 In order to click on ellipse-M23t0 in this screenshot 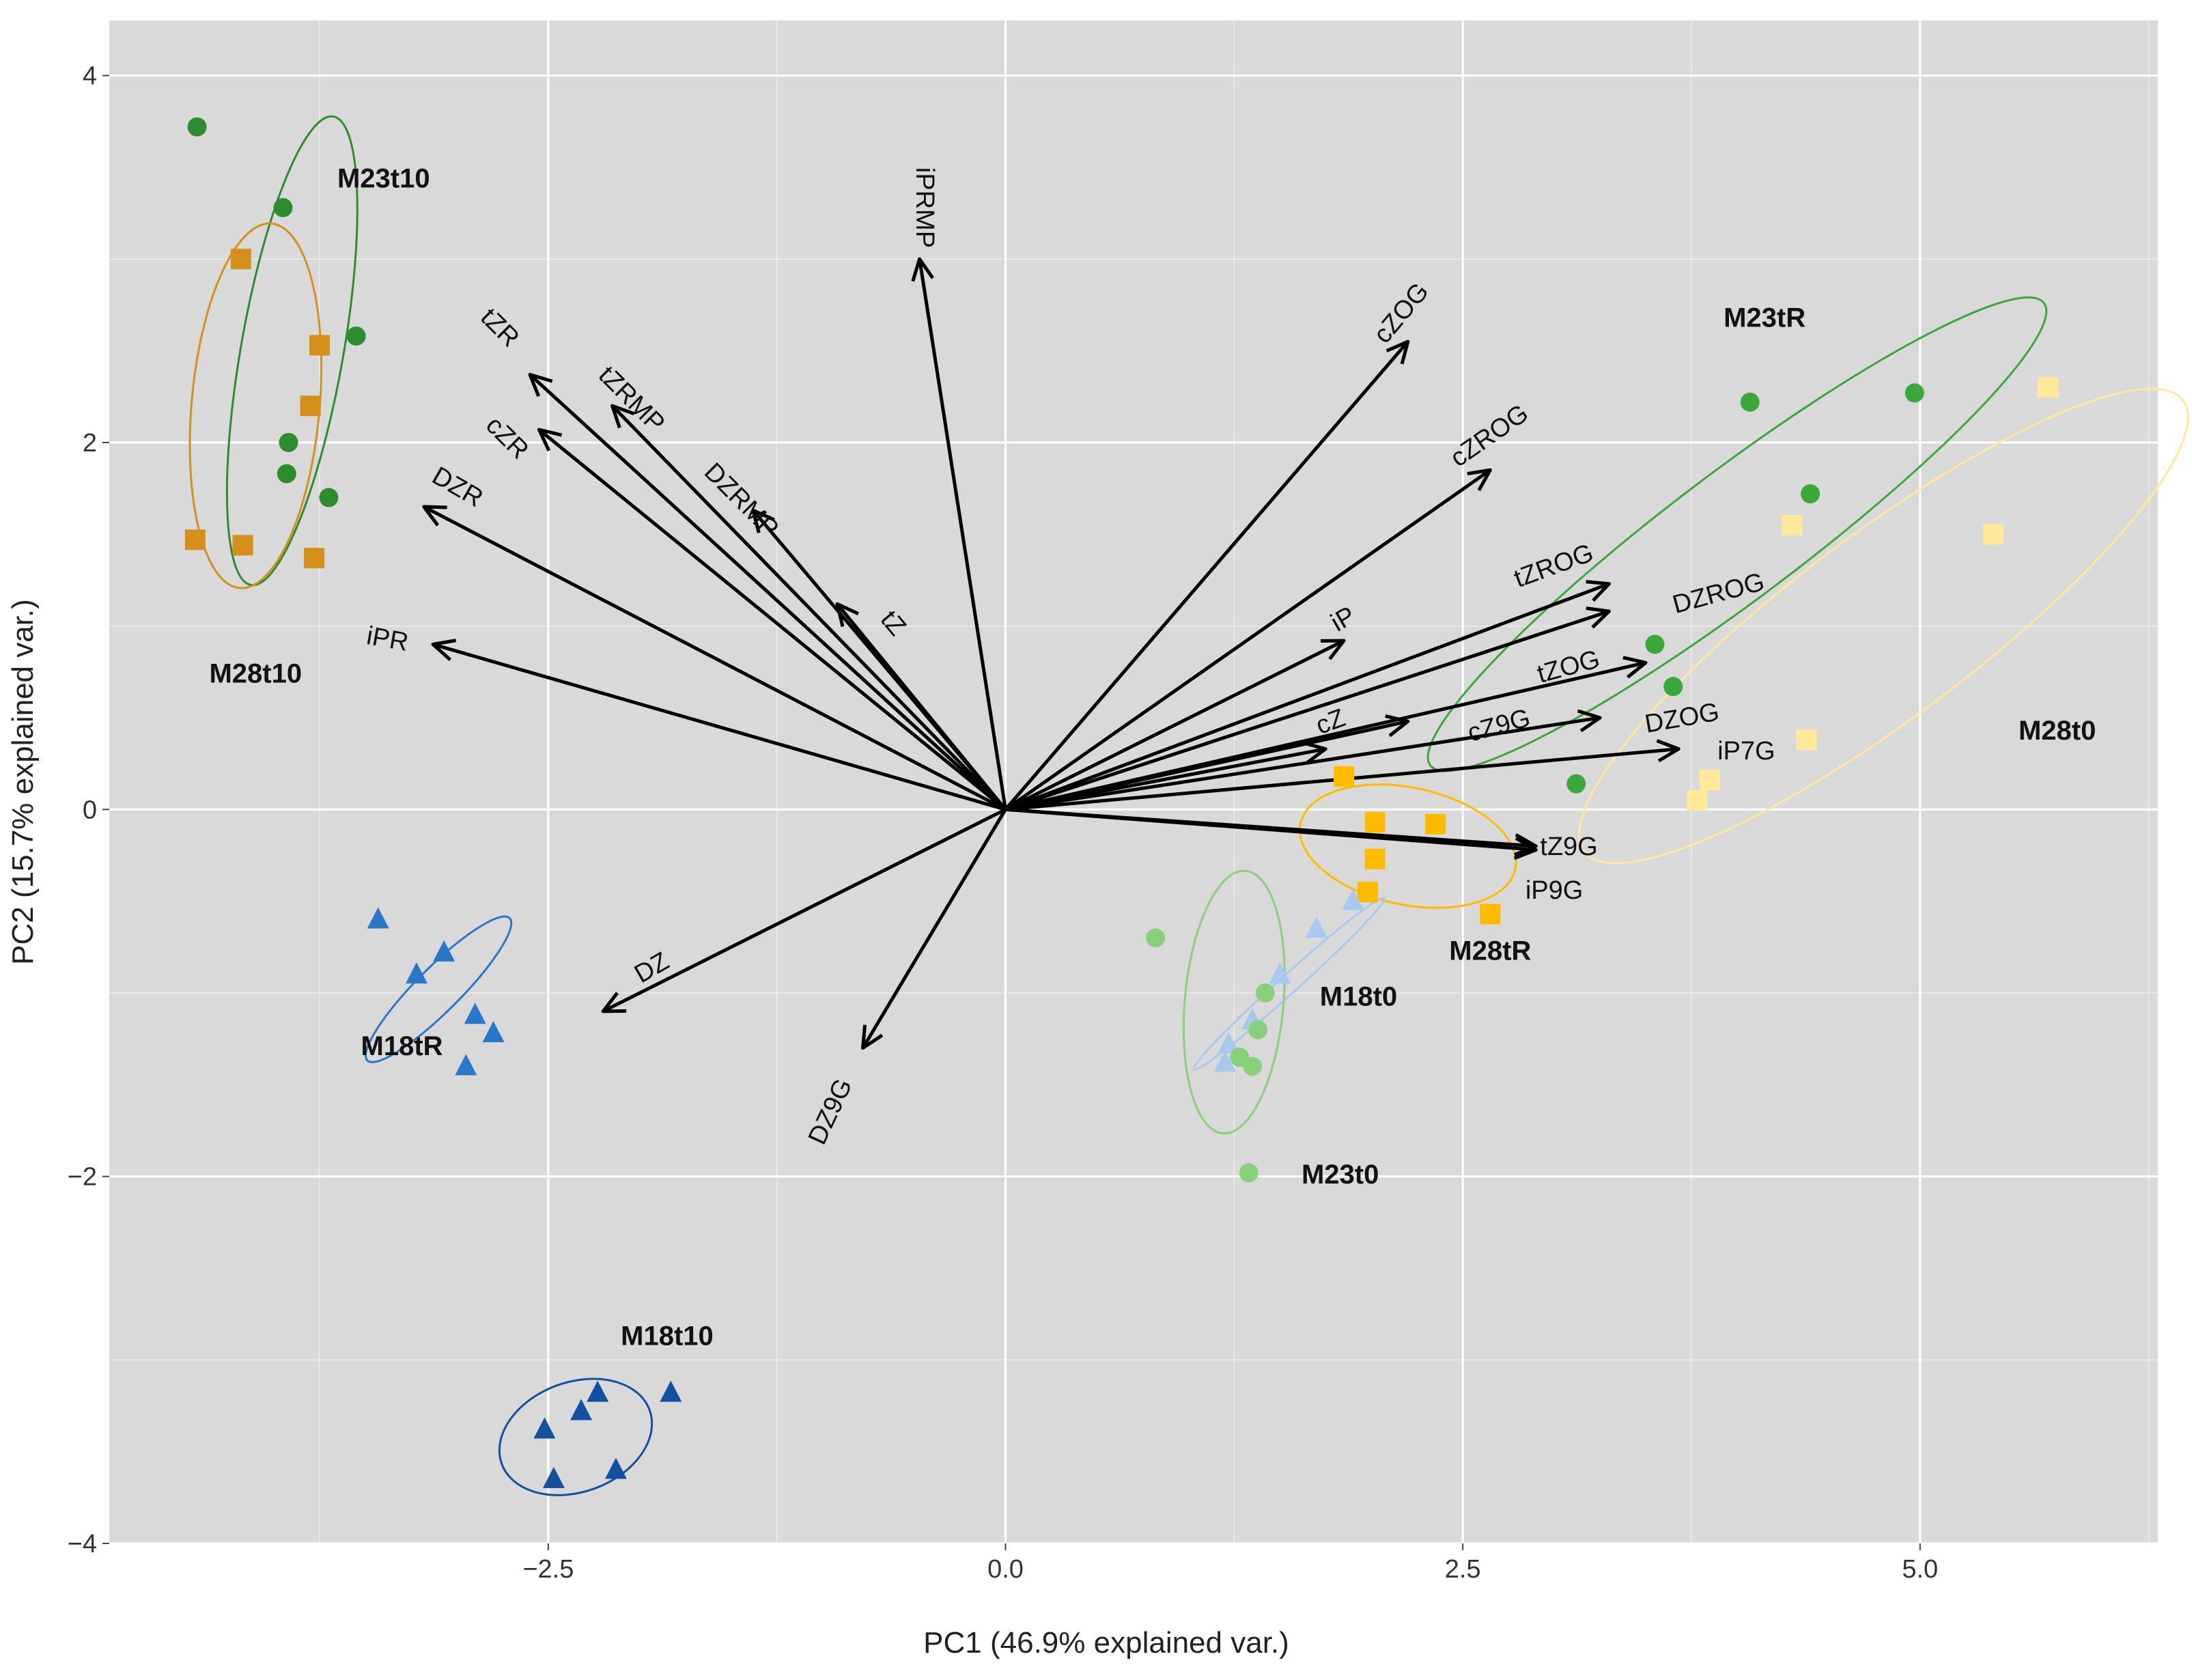, I will do `click(1234, 1002)`.